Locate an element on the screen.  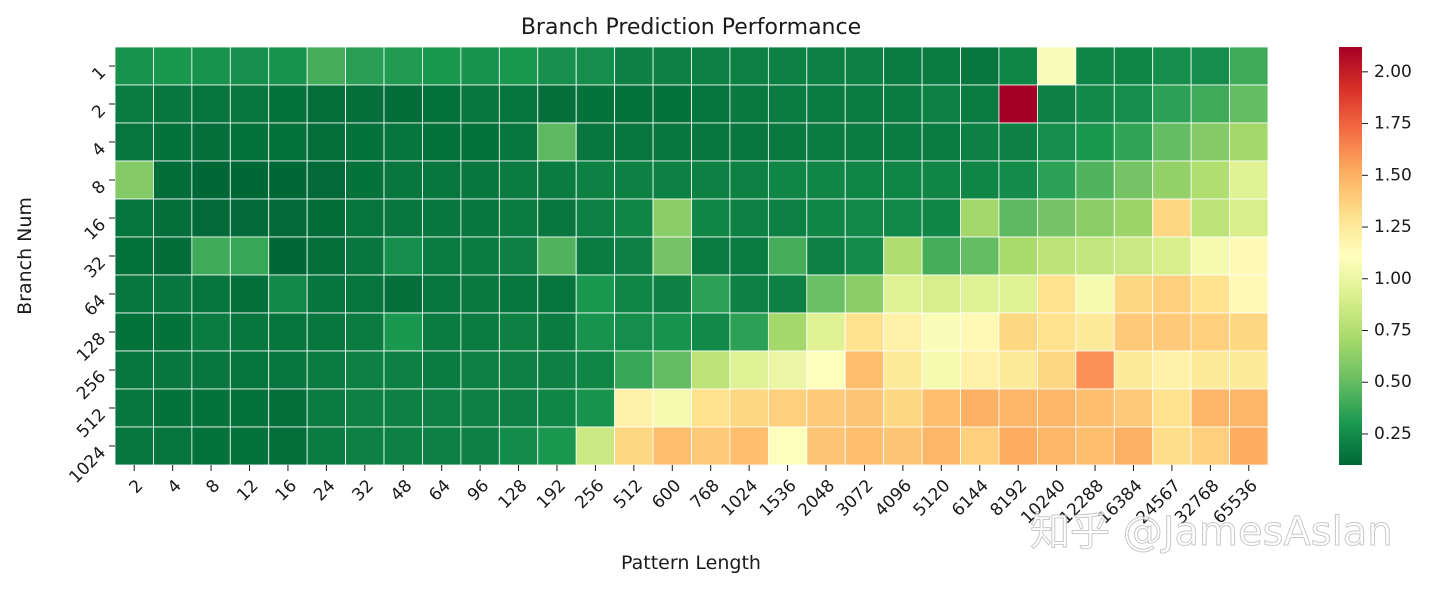
colorbar-gradient is located at coordinates (1350, 256).